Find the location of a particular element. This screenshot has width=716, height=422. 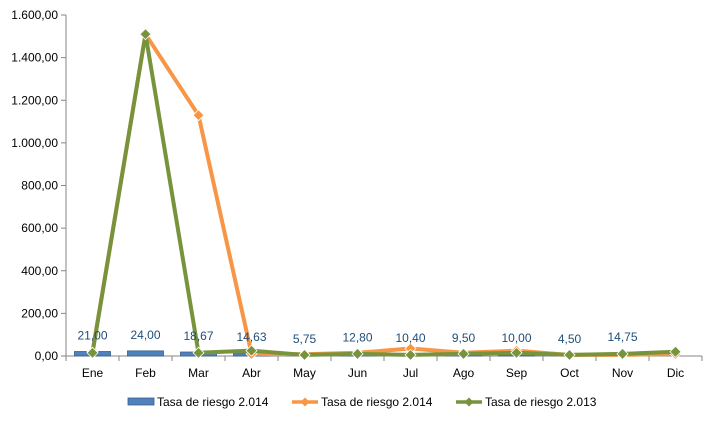

data-label: 14,63 is located at coordinates (251, 337).